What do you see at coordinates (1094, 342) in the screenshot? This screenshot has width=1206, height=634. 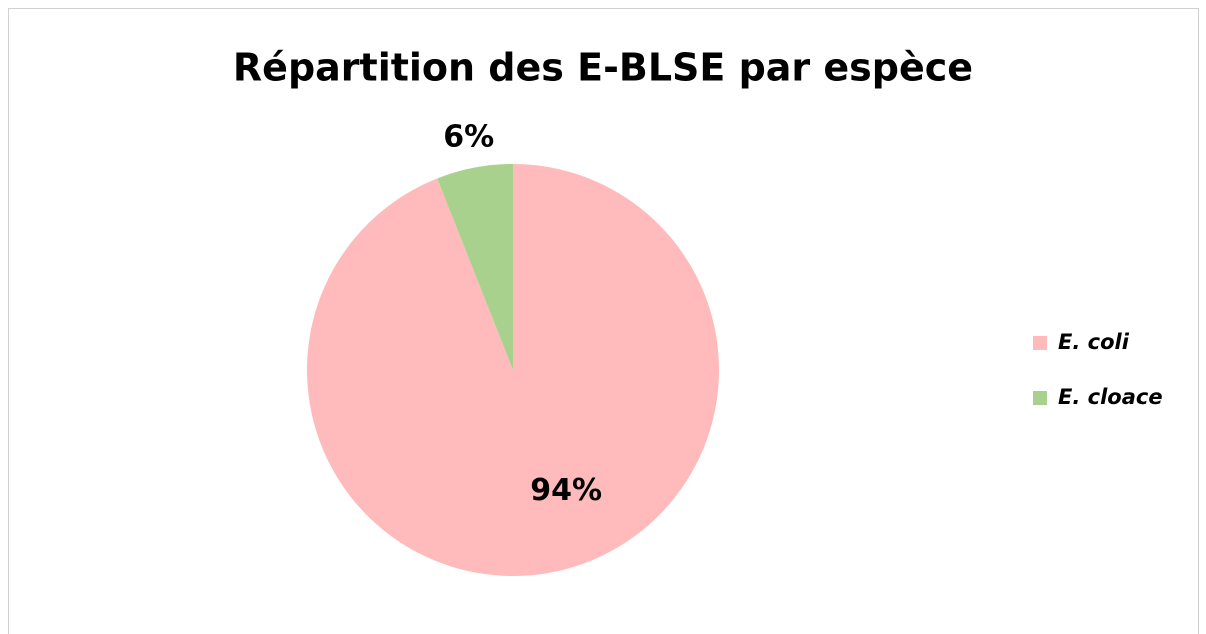 I see `legend-label: E. coli` at bounding box center [1094, 342].